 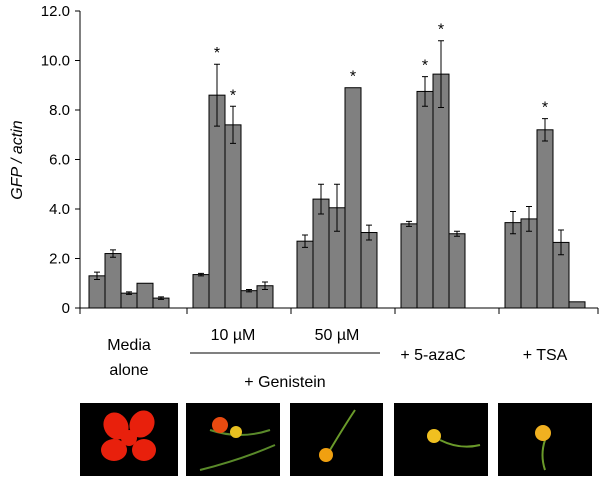 I want to click on group-label: + 5-azaC, so click(x=432, y=355).